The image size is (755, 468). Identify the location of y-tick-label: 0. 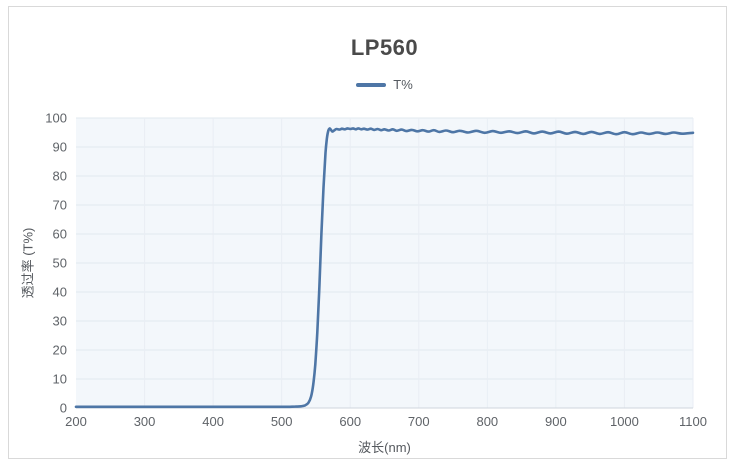
(63, 408).